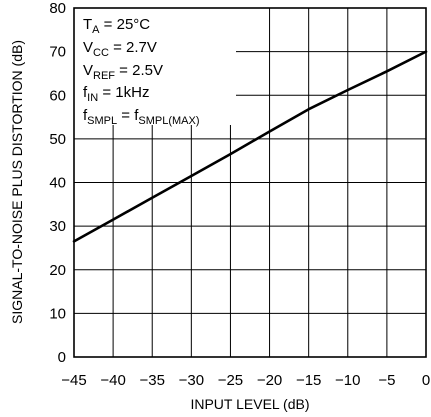 The image size is (431, 417). Describe the element at coordinates (57, 226) in the screenshot. I see `y-tick-label: 30` at that location.